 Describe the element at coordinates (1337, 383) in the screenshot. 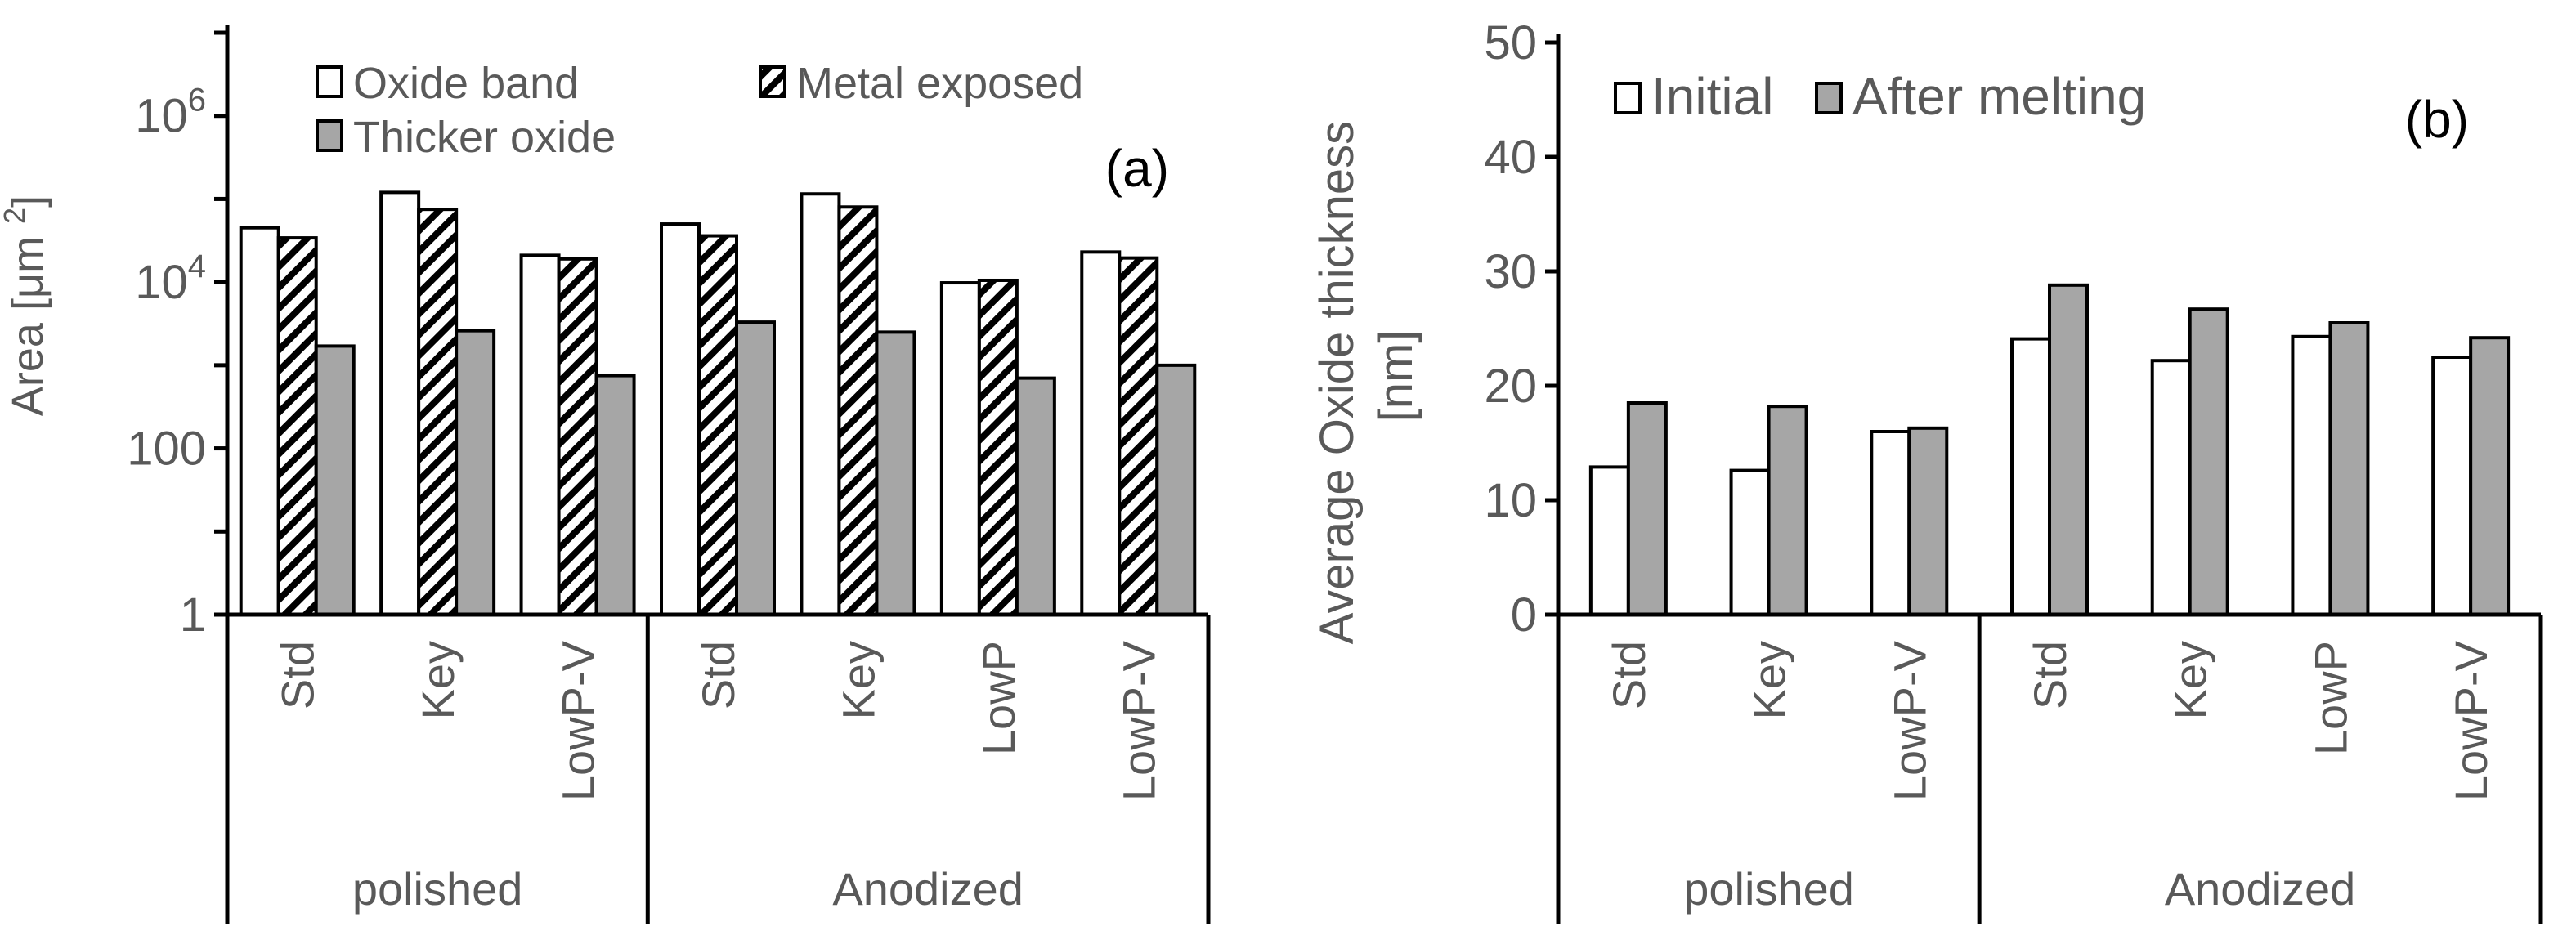

I see `chart-b-y-axis-title-line-1: Average Oxide thickness` at that location.